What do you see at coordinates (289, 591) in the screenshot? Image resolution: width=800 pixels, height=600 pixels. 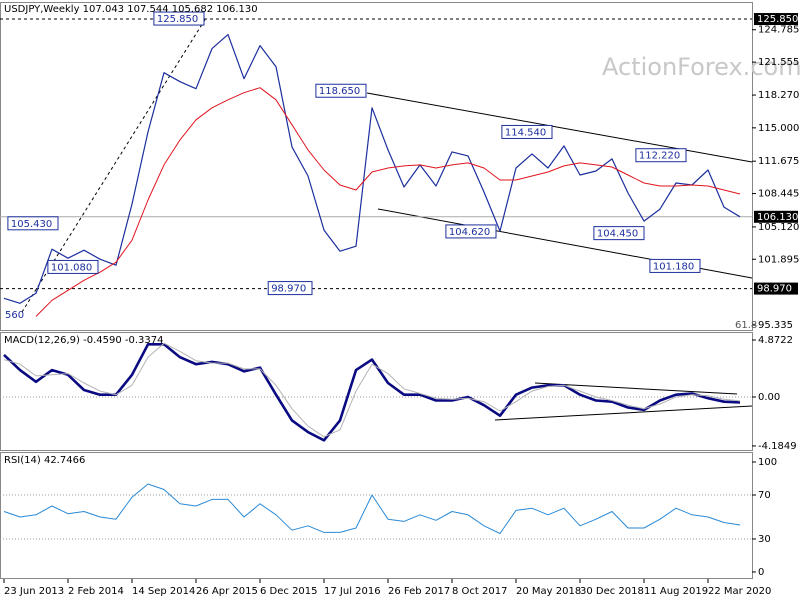 I see `x-tick-label: 6 Dec 2015` at bounding box center [289, 591].